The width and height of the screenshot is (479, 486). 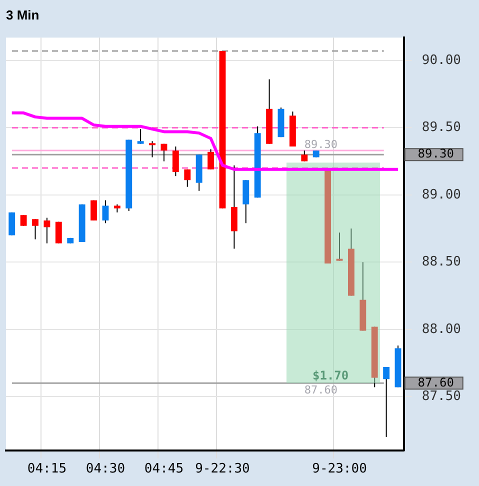 I want to click on x-tick-label: 04:45, so click(x=164, y=469).